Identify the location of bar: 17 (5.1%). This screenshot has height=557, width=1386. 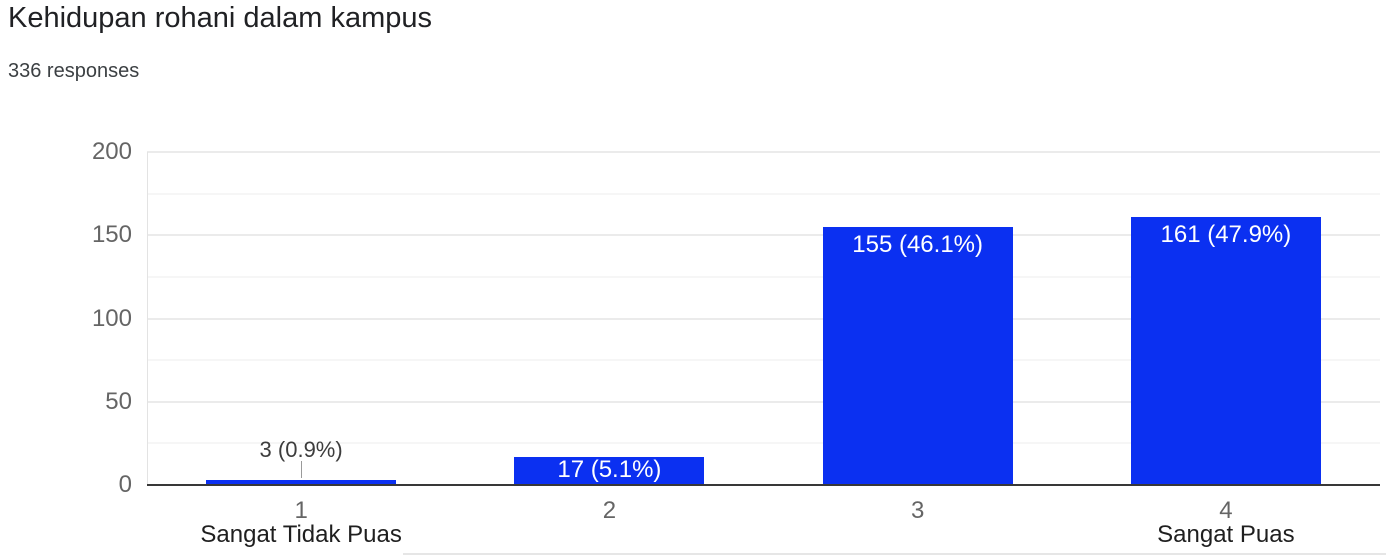
(609, 470).